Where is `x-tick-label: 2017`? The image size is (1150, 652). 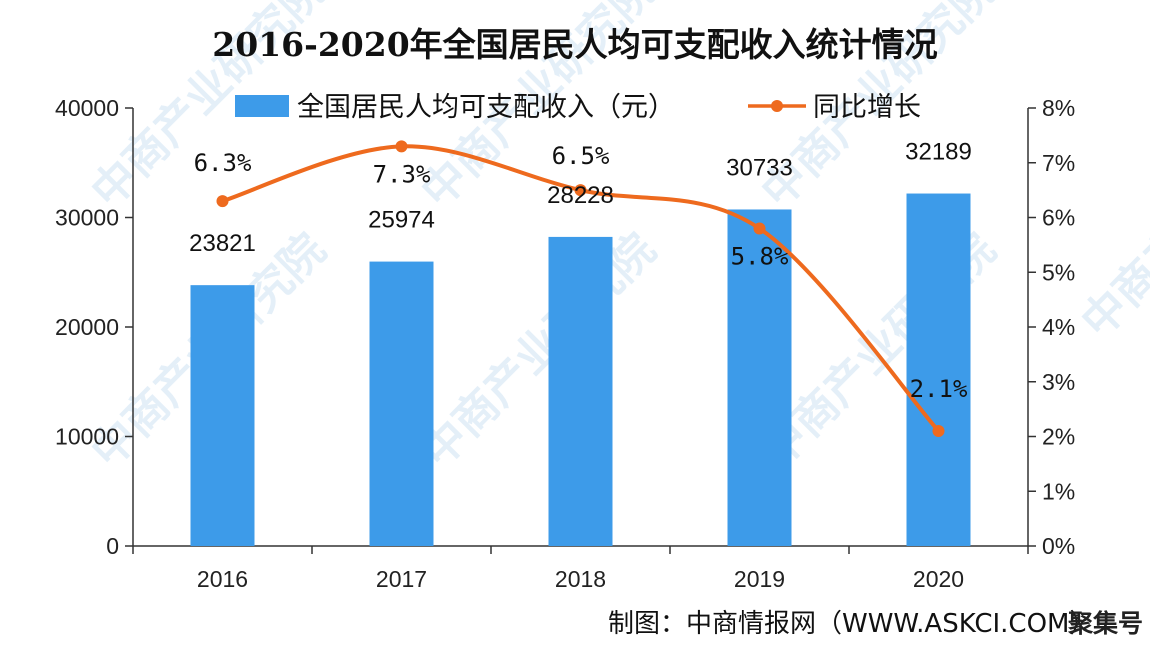
x-tick-label: 2017 is located at coordinates (401, 579).